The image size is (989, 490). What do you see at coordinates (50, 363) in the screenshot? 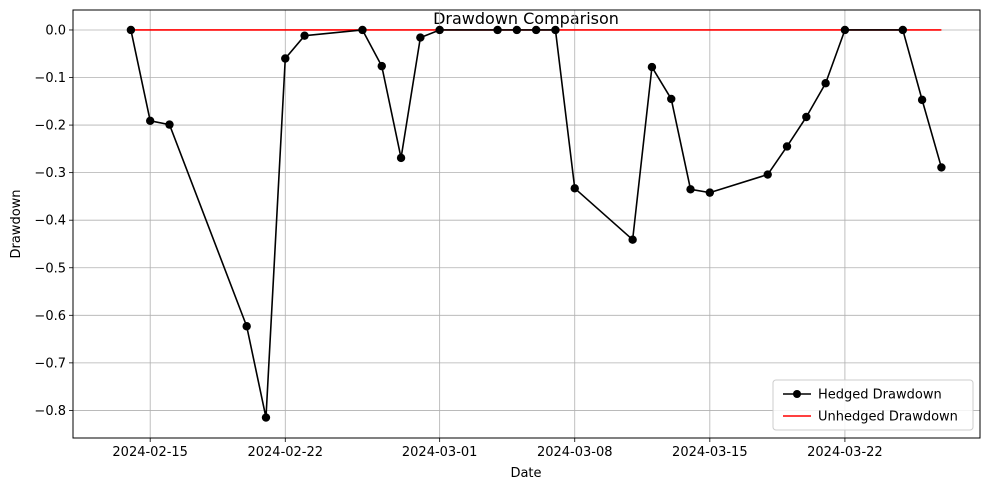
I see `y-tick-label: −0.7` at bounding box center [50, 363].